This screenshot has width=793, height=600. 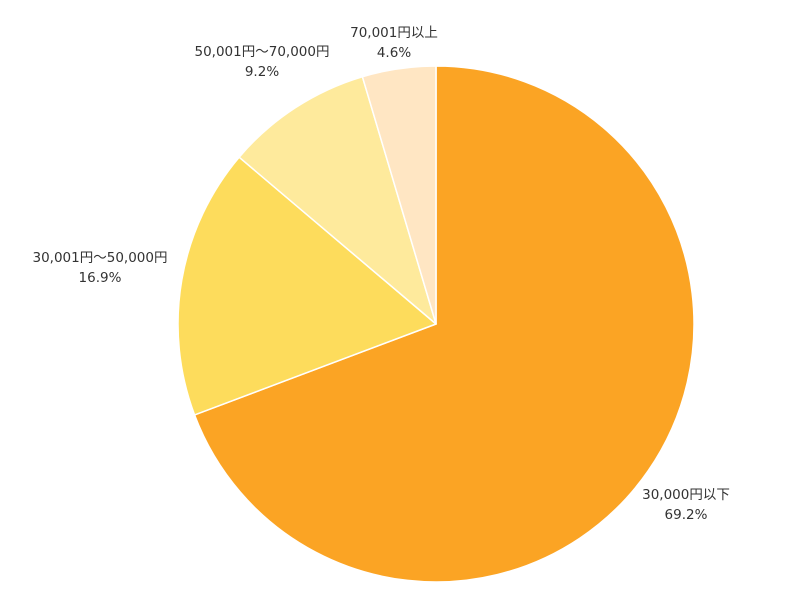 I want to click on slice-label-group-1: 30,000円以下 69.2%, so click(x=686, y=505).